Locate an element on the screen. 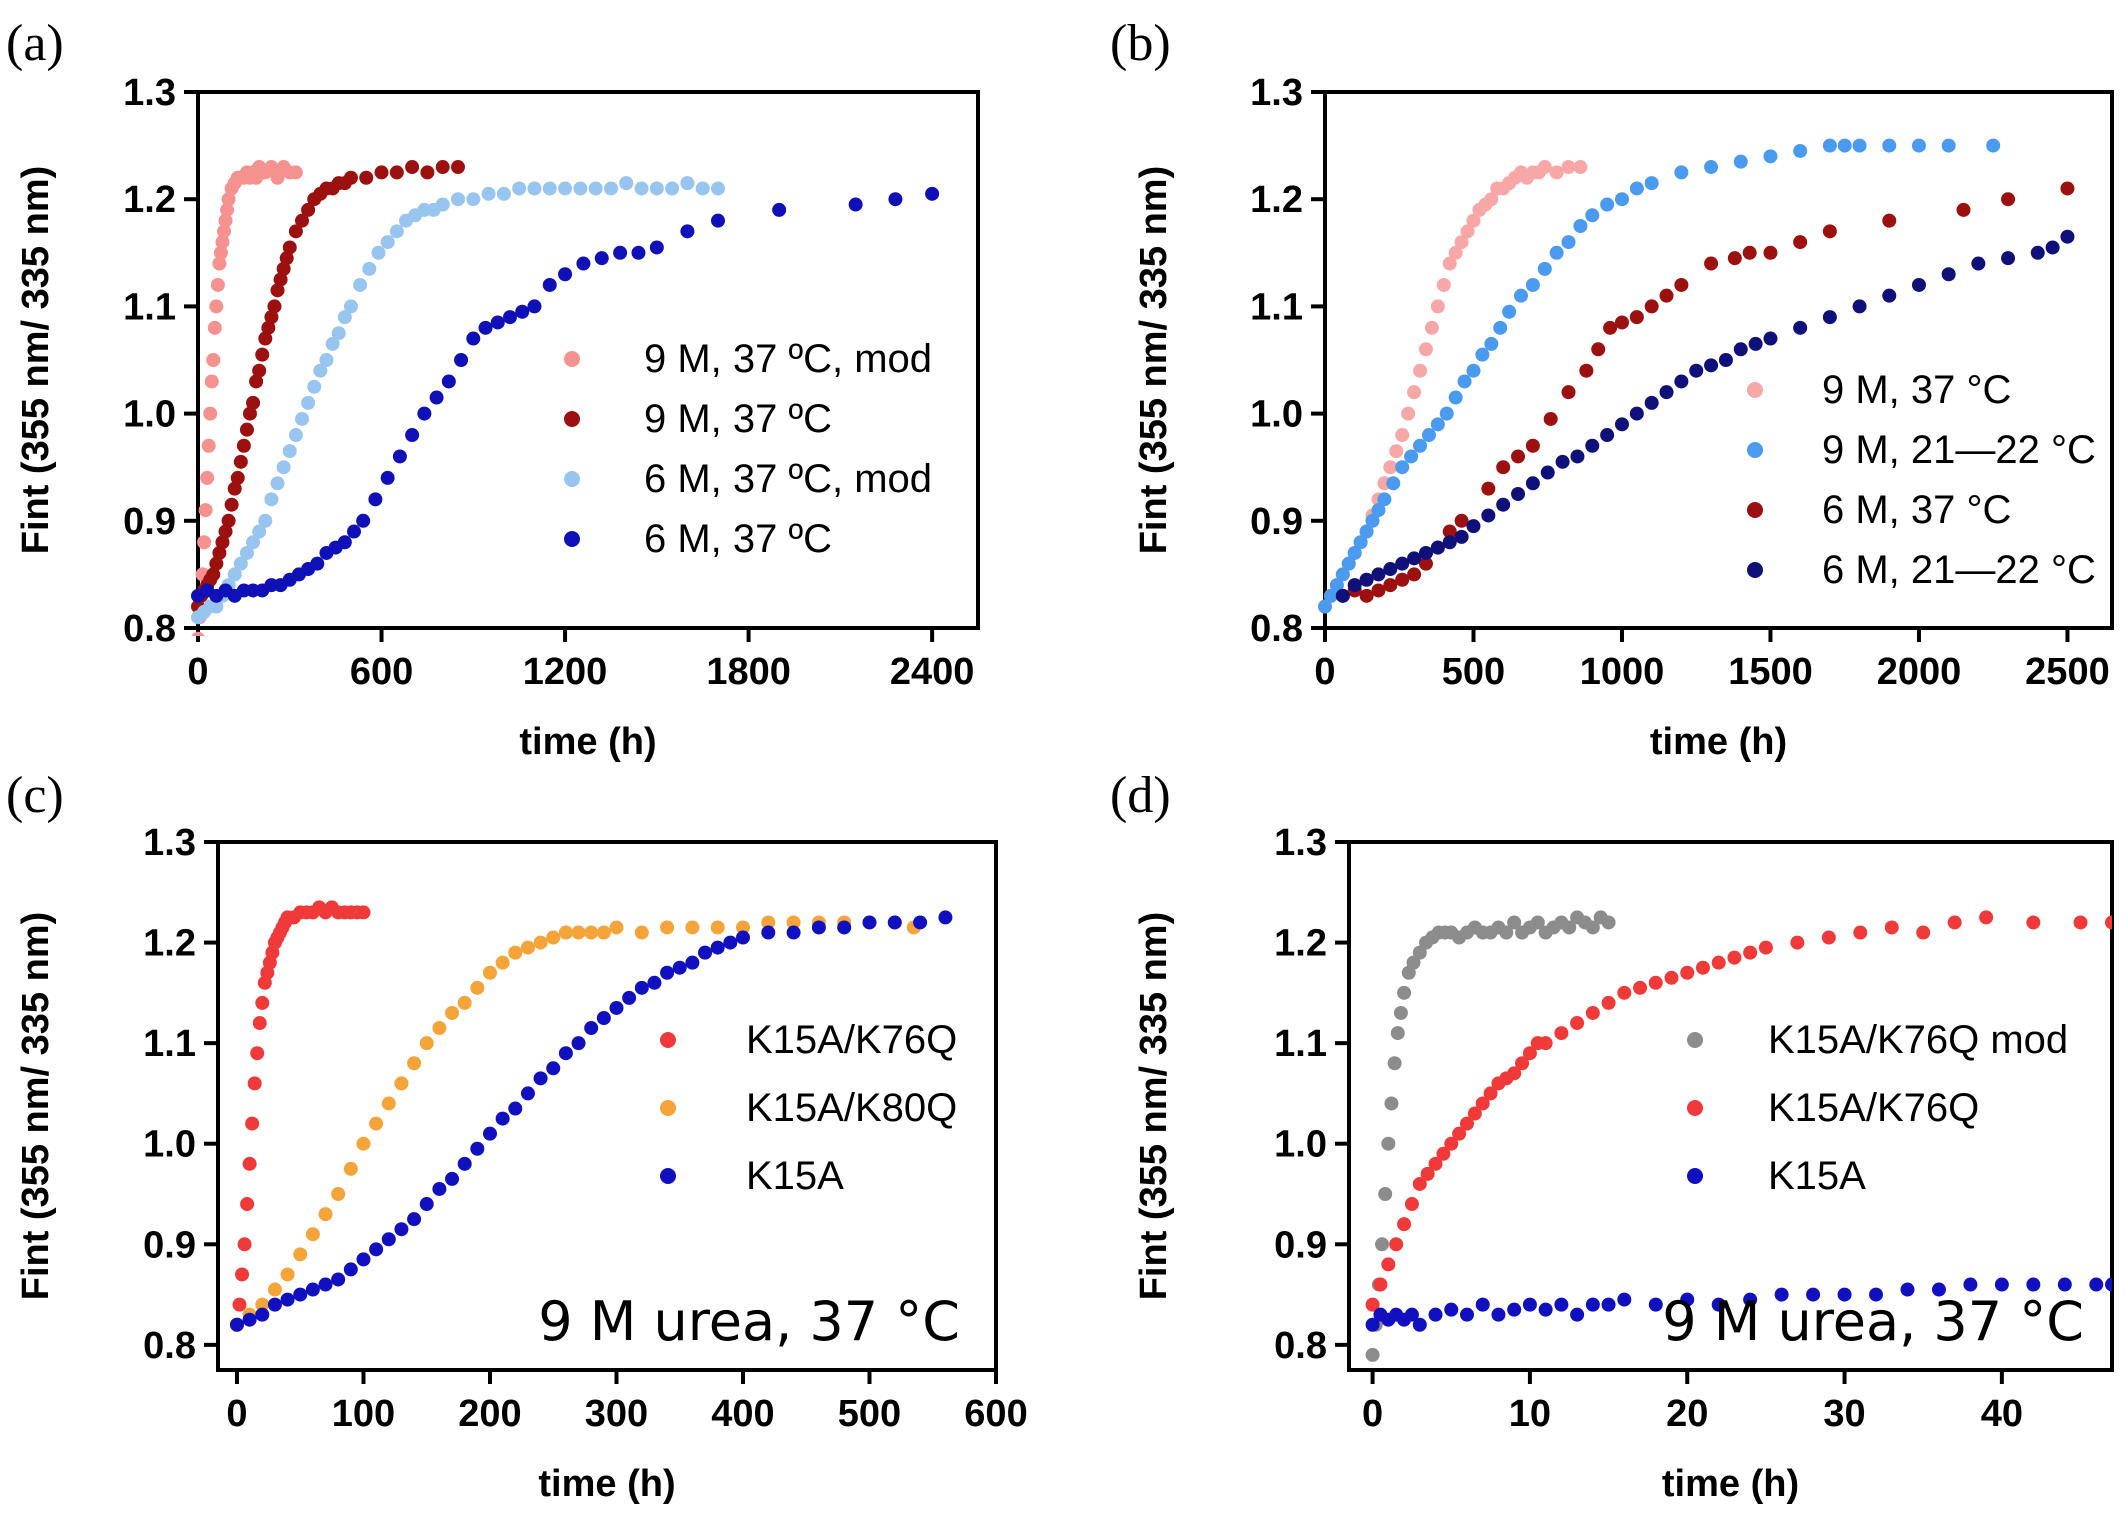 This screenshot has width=2128, height=1518. legend-entry: 6 M, 21—22 °C is located at coordinates (1959, 570).